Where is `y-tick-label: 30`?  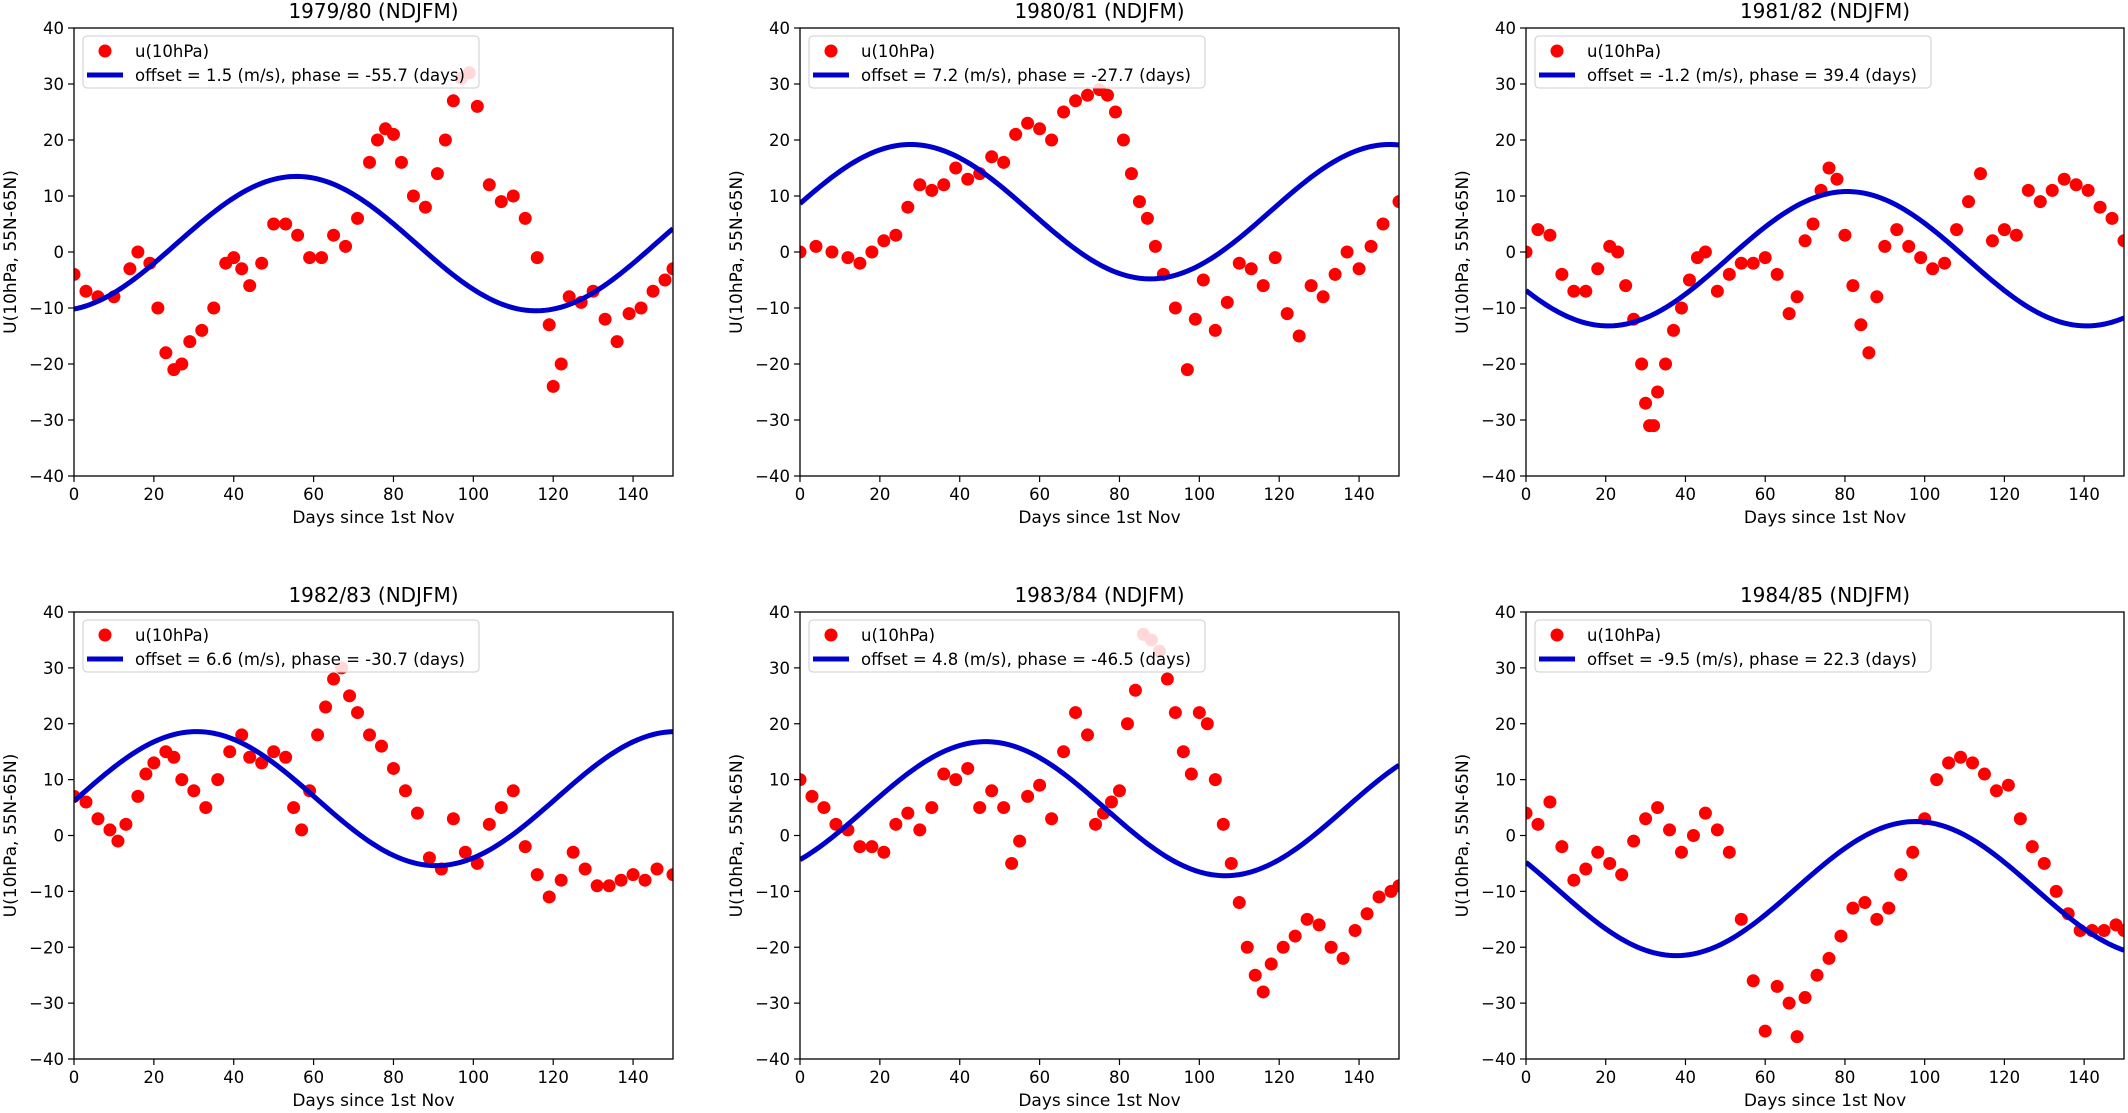 y-tick-label: 30 is located at coordinates (779, 668).